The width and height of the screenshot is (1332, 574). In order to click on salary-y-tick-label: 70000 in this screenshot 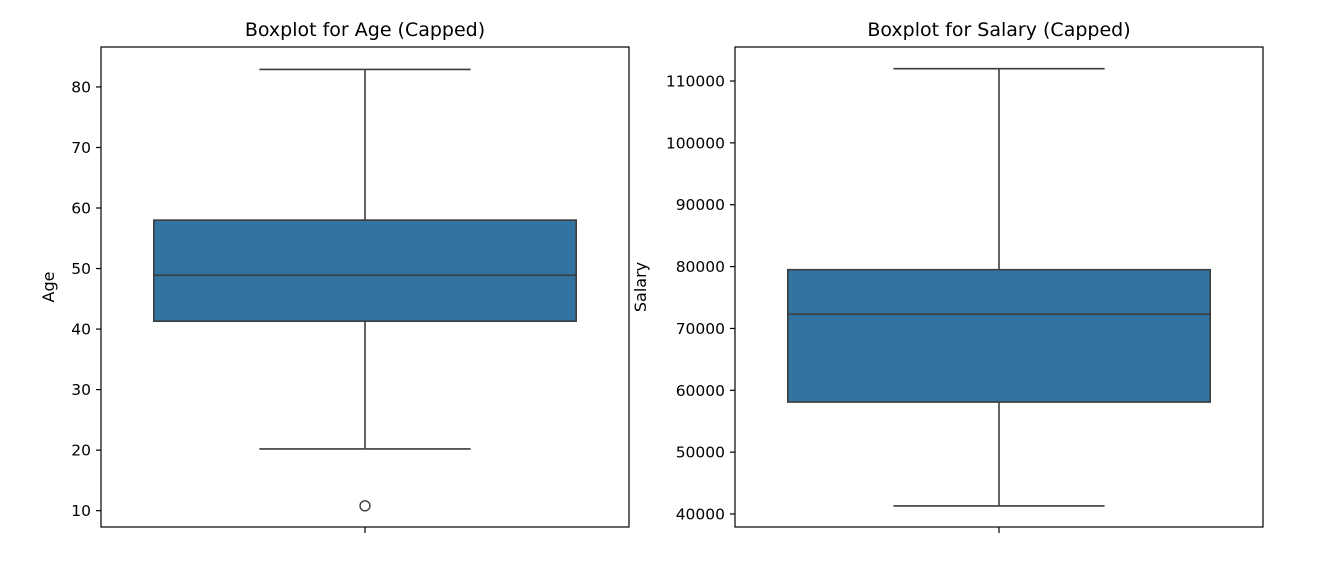, I will do `click(700, 329)`.